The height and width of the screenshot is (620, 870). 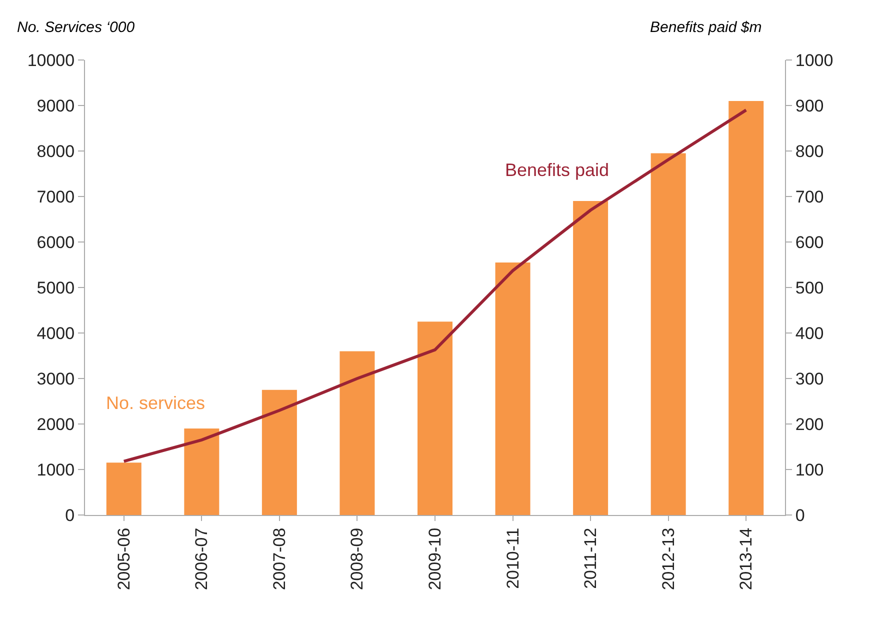 I want to click on y2-tick-label: 900, so click(x=809, y=106).